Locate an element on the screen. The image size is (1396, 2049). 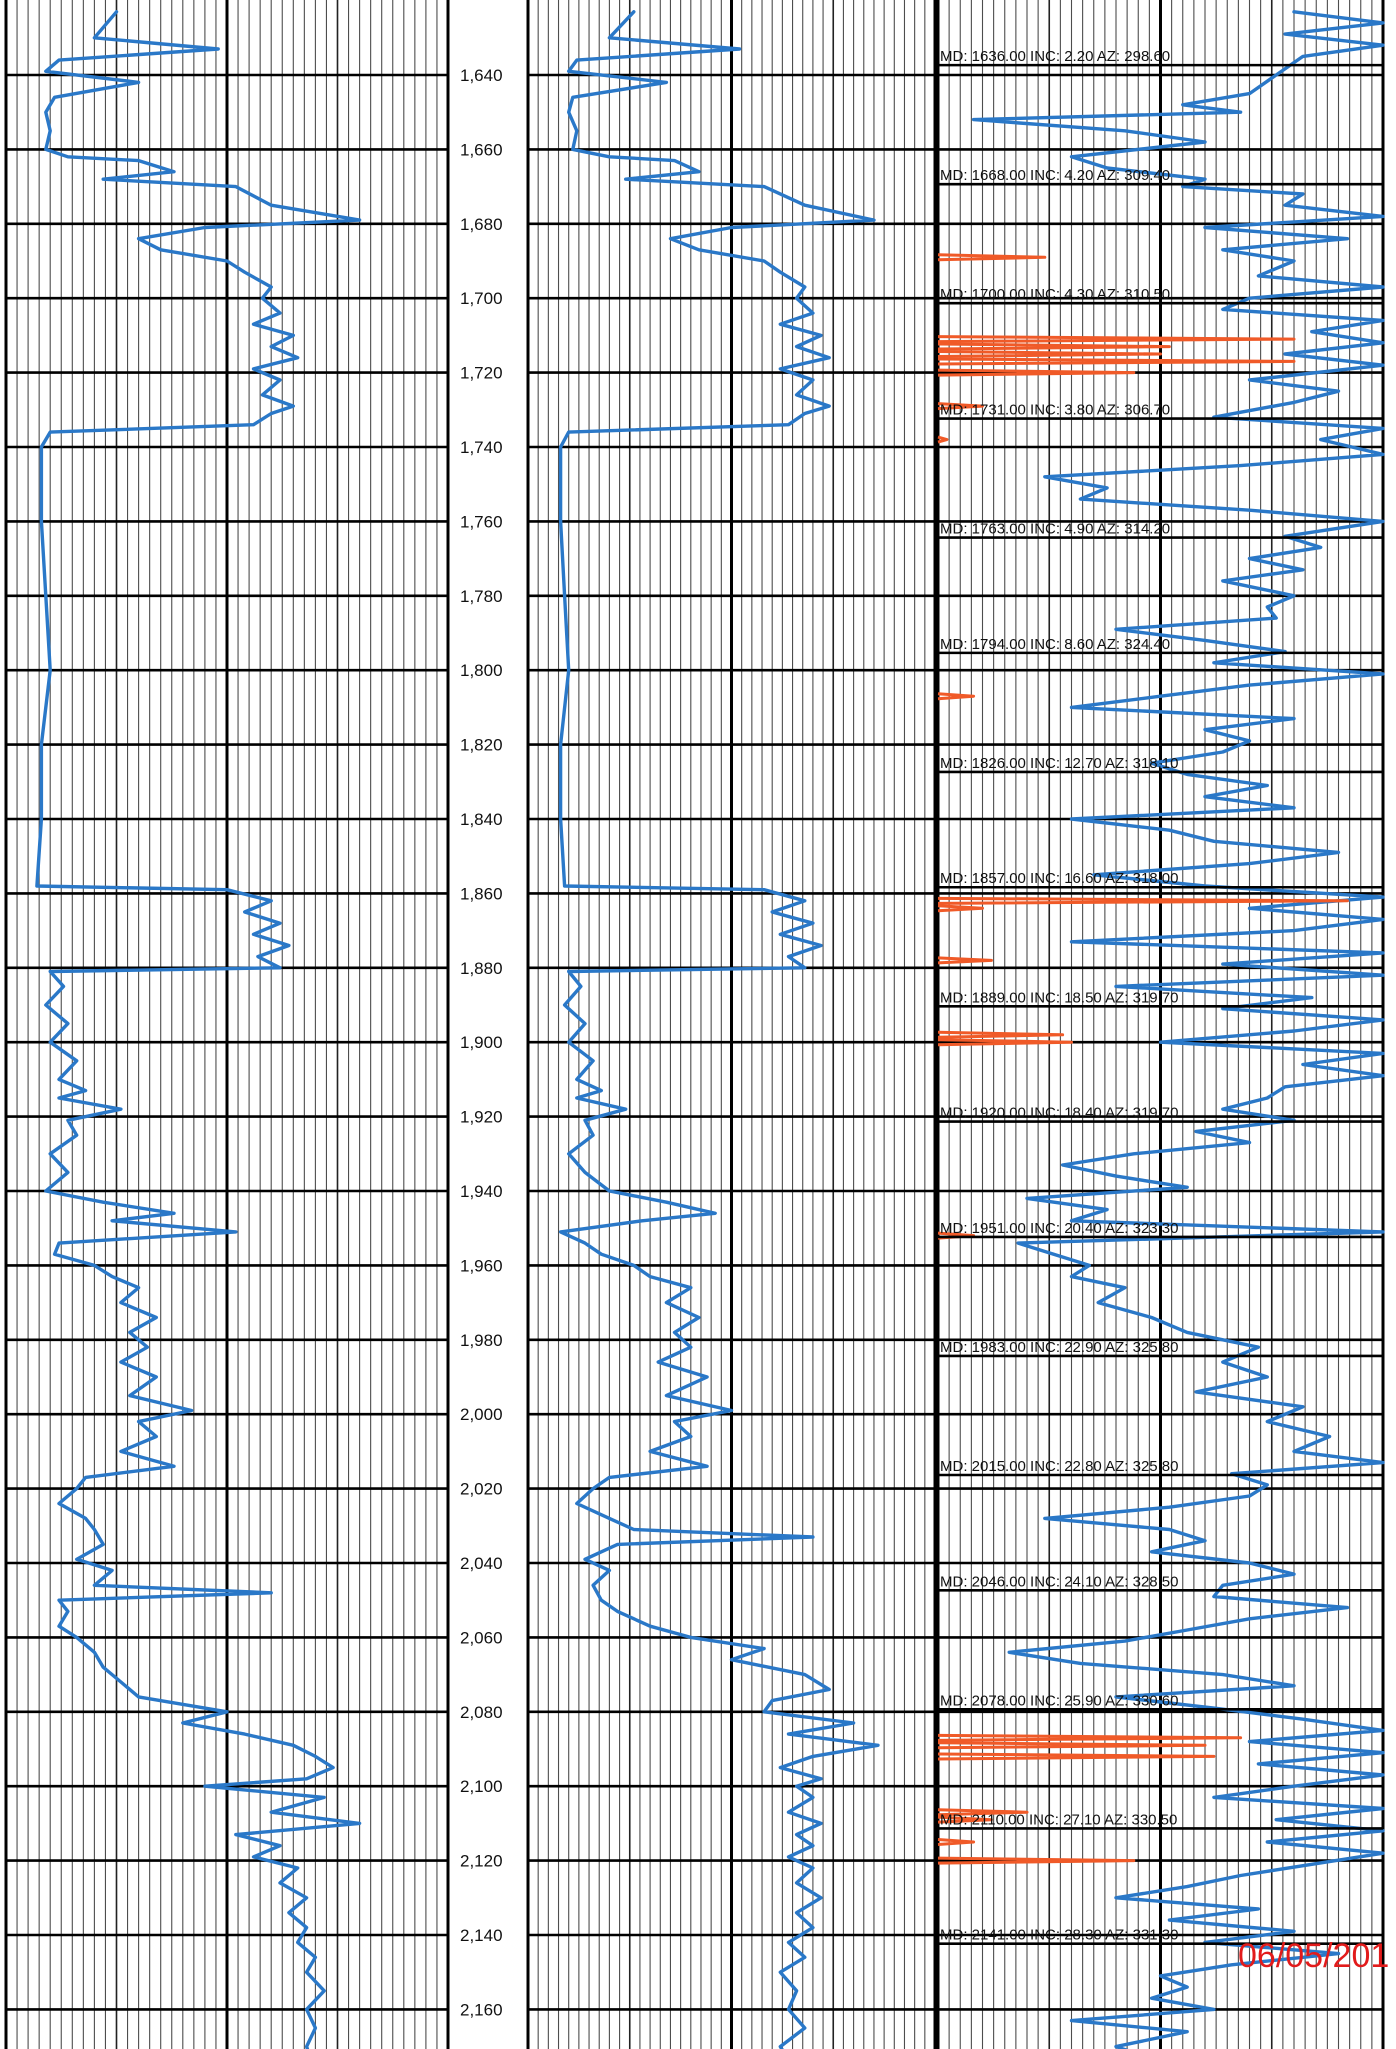
depth-tick-label: 2,100 is located at coordinates (481, 1786).